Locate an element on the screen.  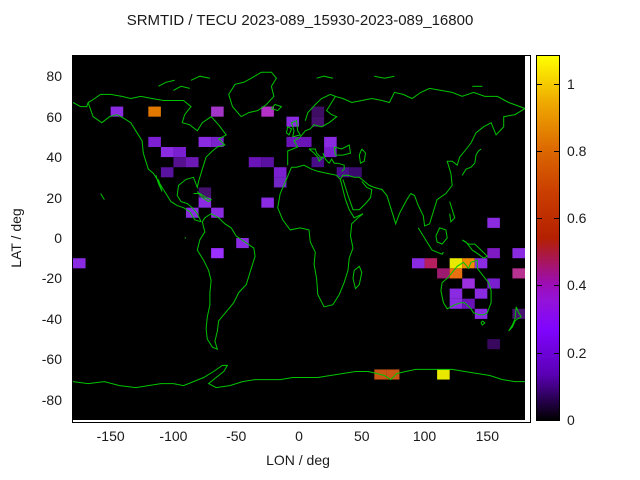
coastline-caspian is located at coordinates (362, 156).